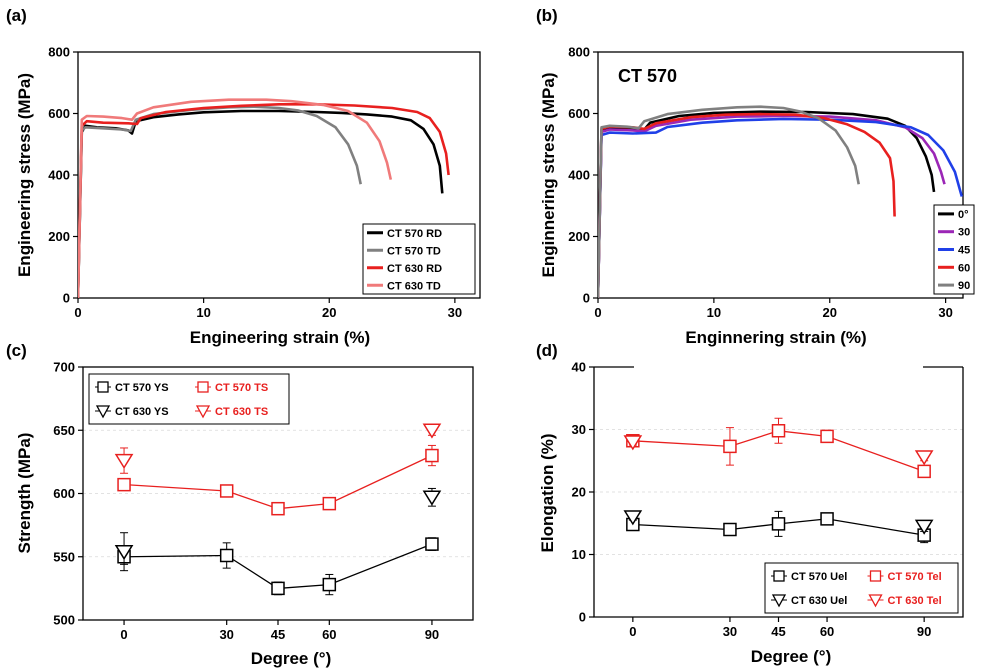 This screenshot has height=671, width=985. Describe the element at coordinates (64, 430) in the screenshot. I see `y-tick-label: 650` at that location.